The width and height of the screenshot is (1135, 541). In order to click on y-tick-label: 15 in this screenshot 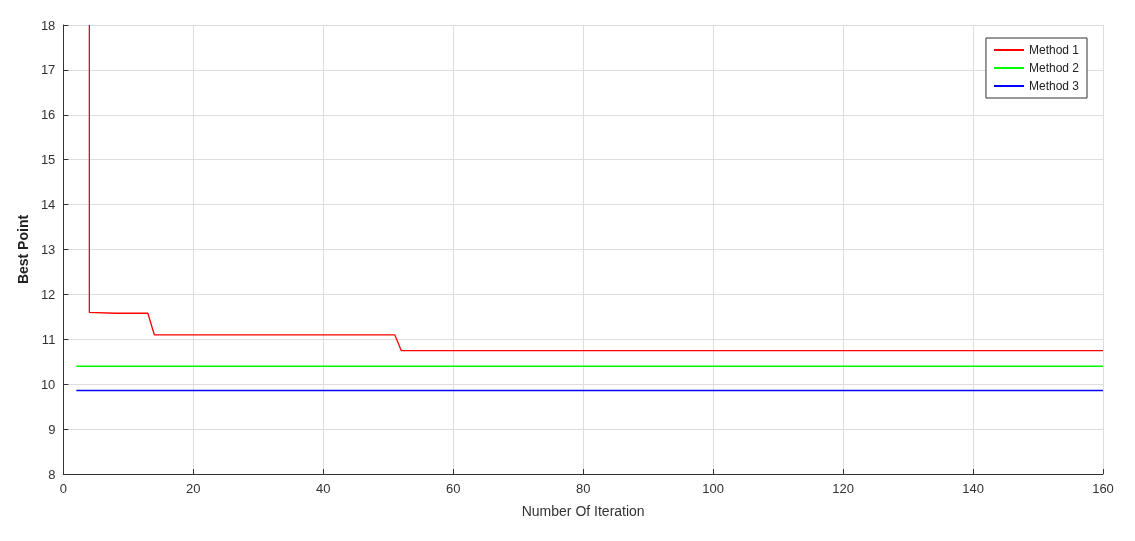, I will do `click(48, 160)`.